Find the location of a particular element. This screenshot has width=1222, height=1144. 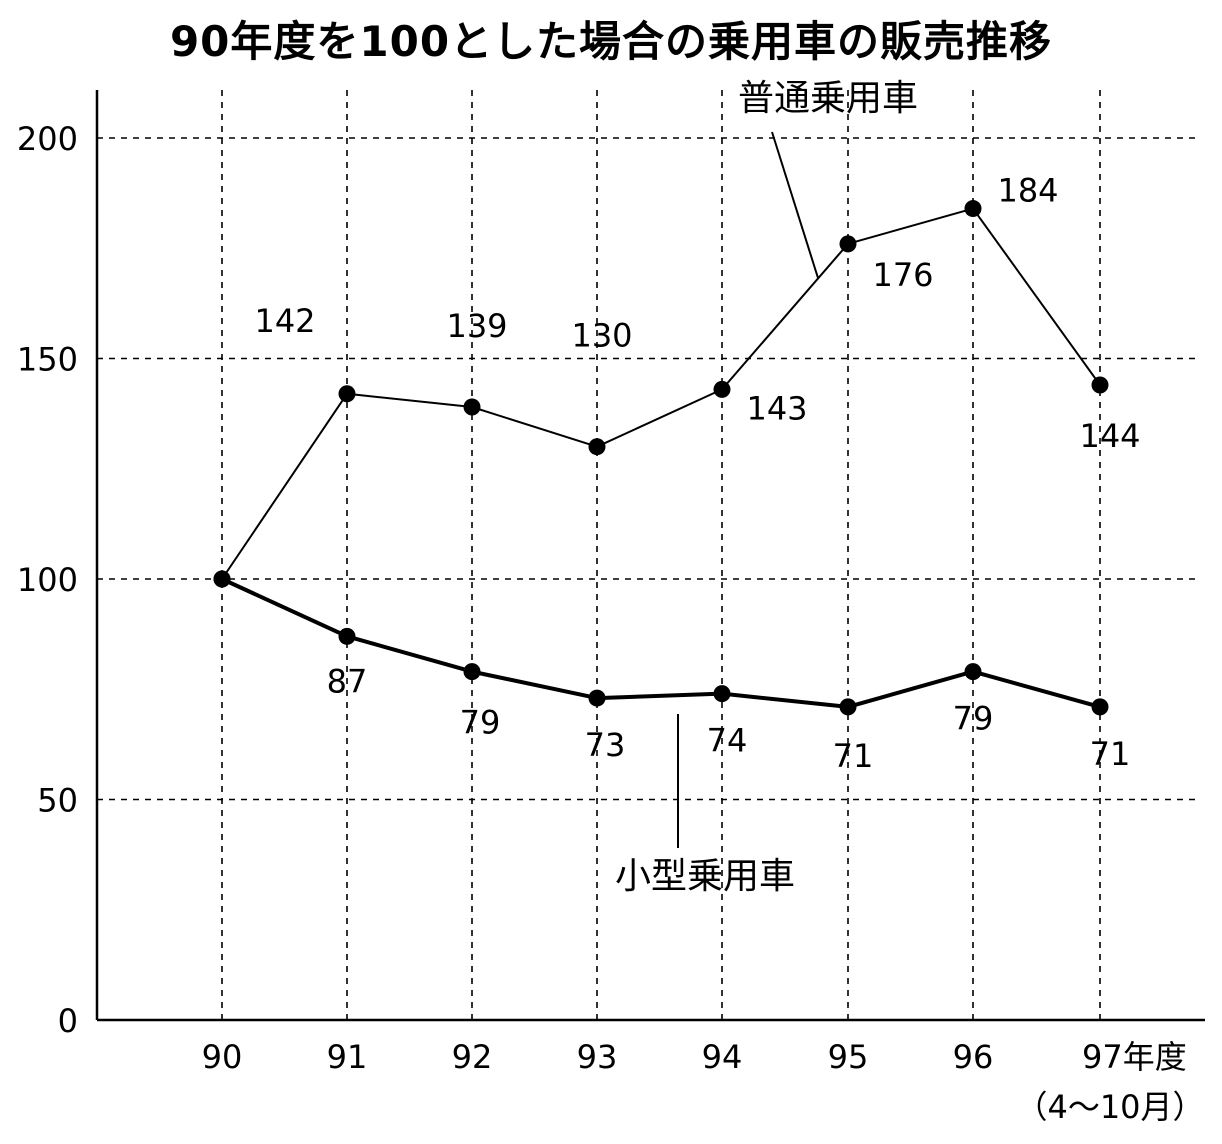

y-tick-label: 150 is located at coordinates (47, 360).